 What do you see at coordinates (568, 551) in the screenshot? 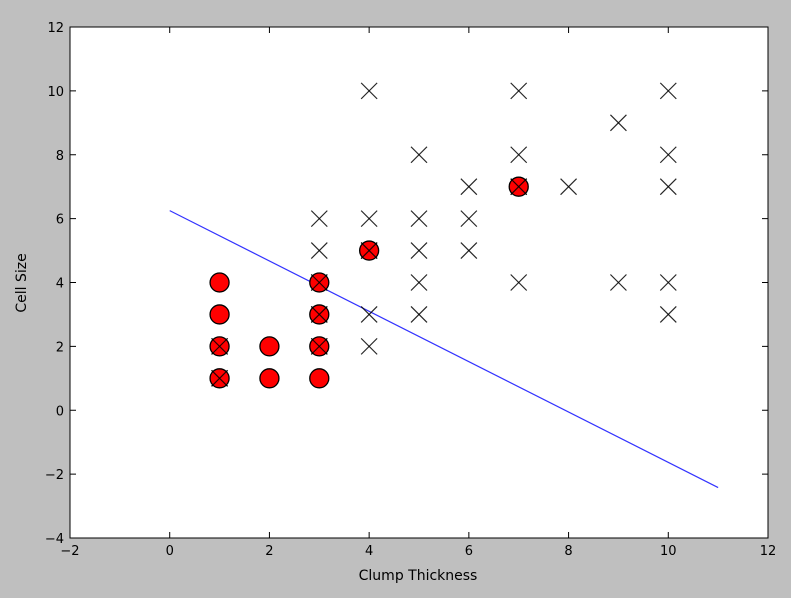
I see `x-tick-label: 8` at bounding box center [568, 551].